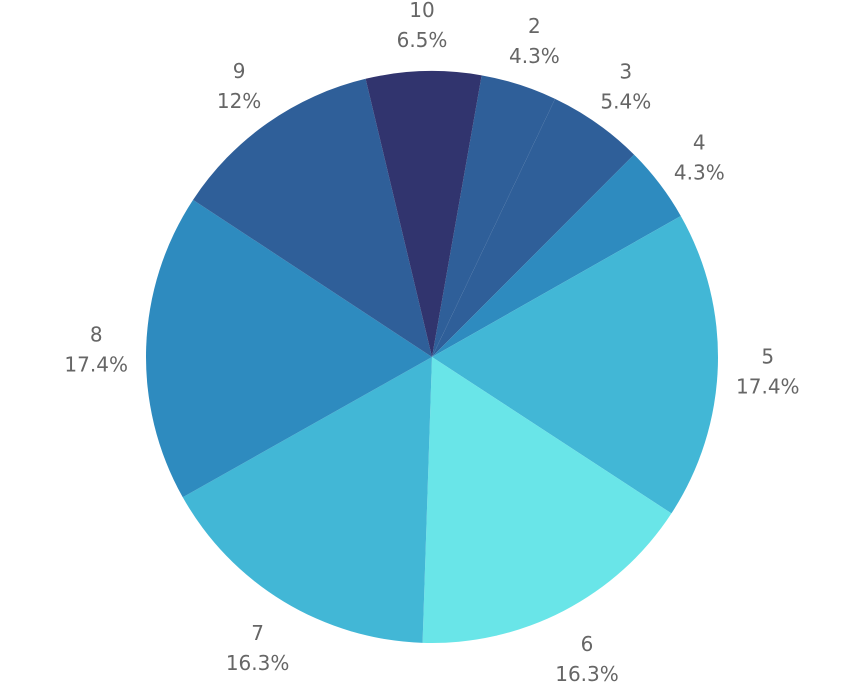 This screenshot has width=866, height=699. I want to click on slice-percent-label: 12%, so click(239, 101).